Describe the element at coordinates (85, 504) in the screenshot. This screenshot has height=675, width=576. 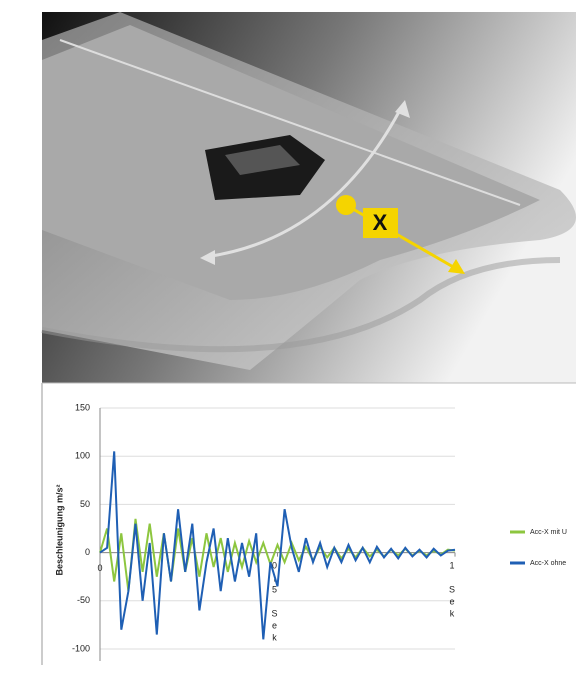
I see `y-tick-label: 50` at that location.